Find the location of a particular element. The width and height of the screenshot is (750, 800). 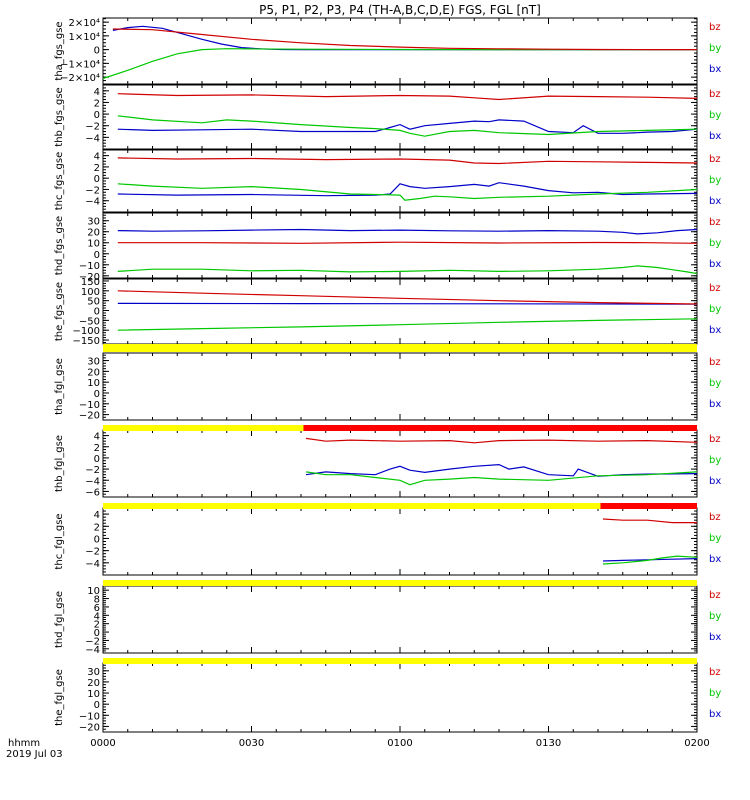

time-axis-label: hhmm is located at coordinates (24, 743).